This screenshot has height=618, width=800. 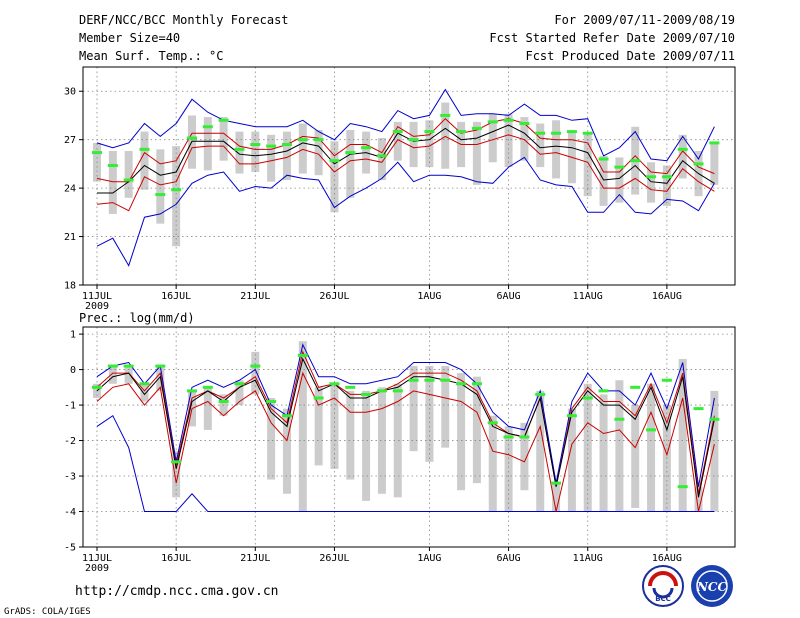 What do you see at coordinates (712, 587) in the screenshot?
I see `ncc-logo-text: NCC` at bounding box center [712, 587].